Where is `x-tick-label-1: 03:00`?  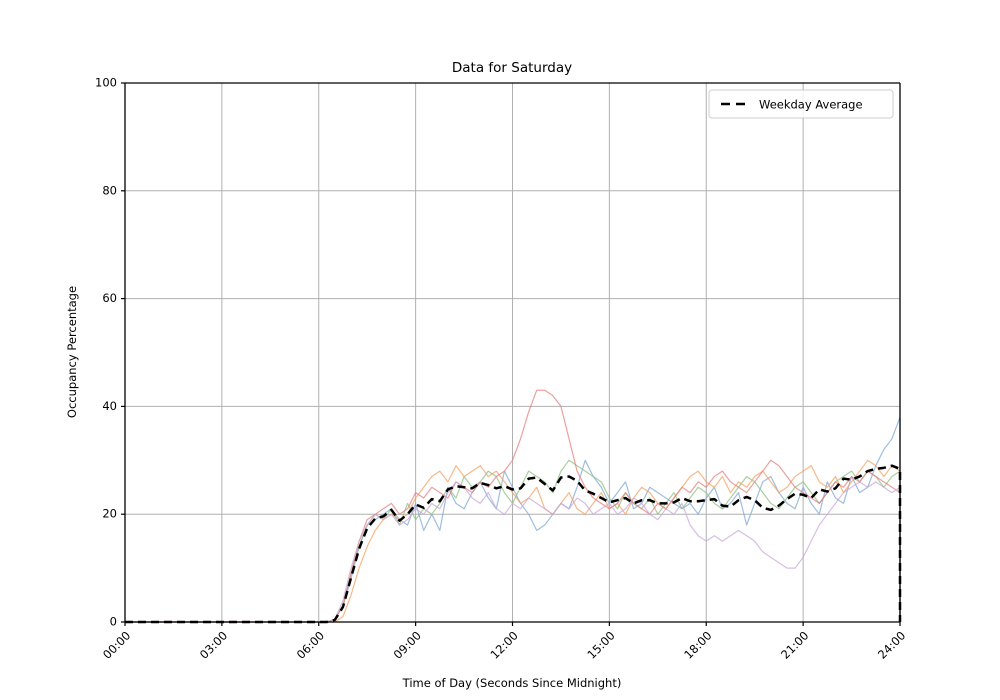 x-tick-label-1: 03:00 is located at coordinates (213, 644).